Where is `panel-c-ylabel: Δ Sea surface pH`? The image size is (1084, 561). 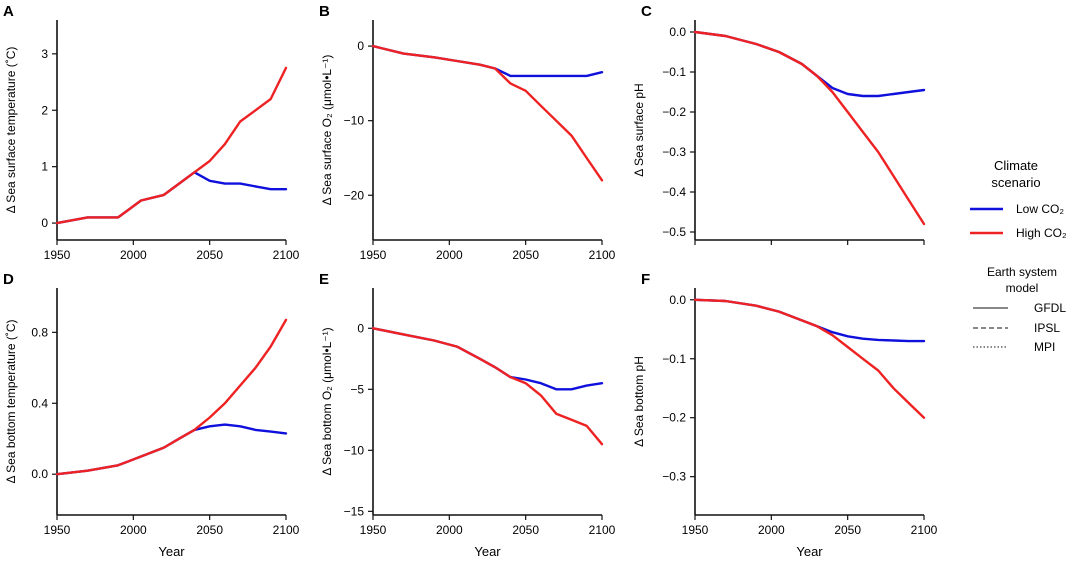 panel-c-ylabel: Δ Sea surface pH is located at coordinates (639, 129).